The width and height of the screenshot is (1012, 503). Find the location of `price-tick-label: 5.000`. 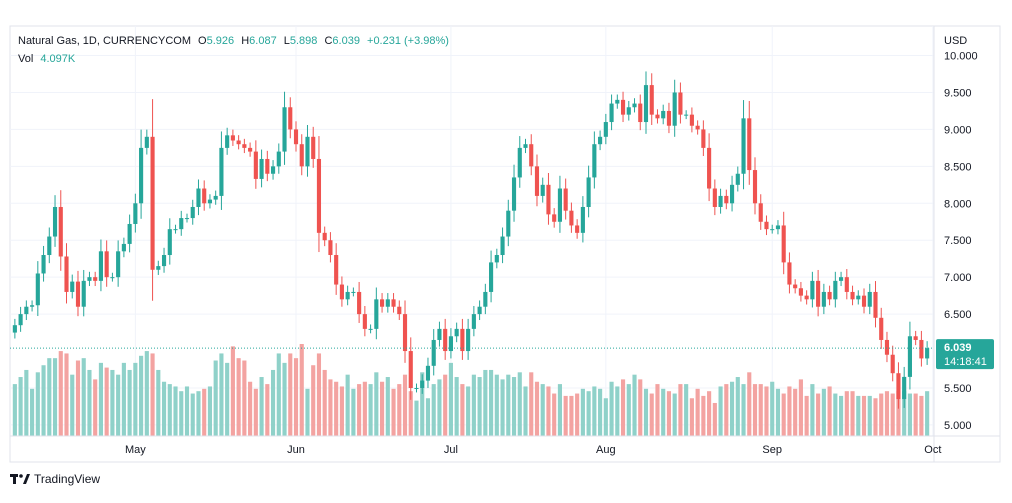

price-tick-label: 5.000 is located at coordinates (958, 426).